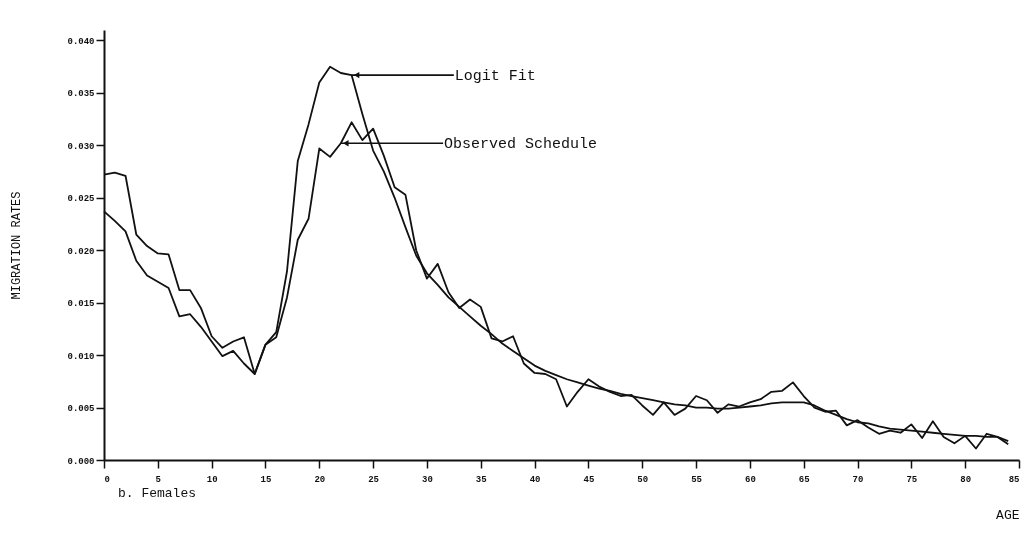  What do you see at coordinates (158, 479) in the screenshot?
I see `x-tick-label: 5` at bounding box center [158, 479].